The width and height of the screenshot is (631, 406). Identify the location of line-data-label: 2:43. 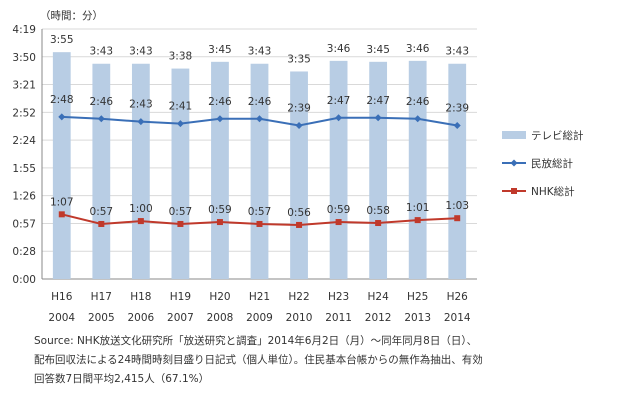
(141, 105).